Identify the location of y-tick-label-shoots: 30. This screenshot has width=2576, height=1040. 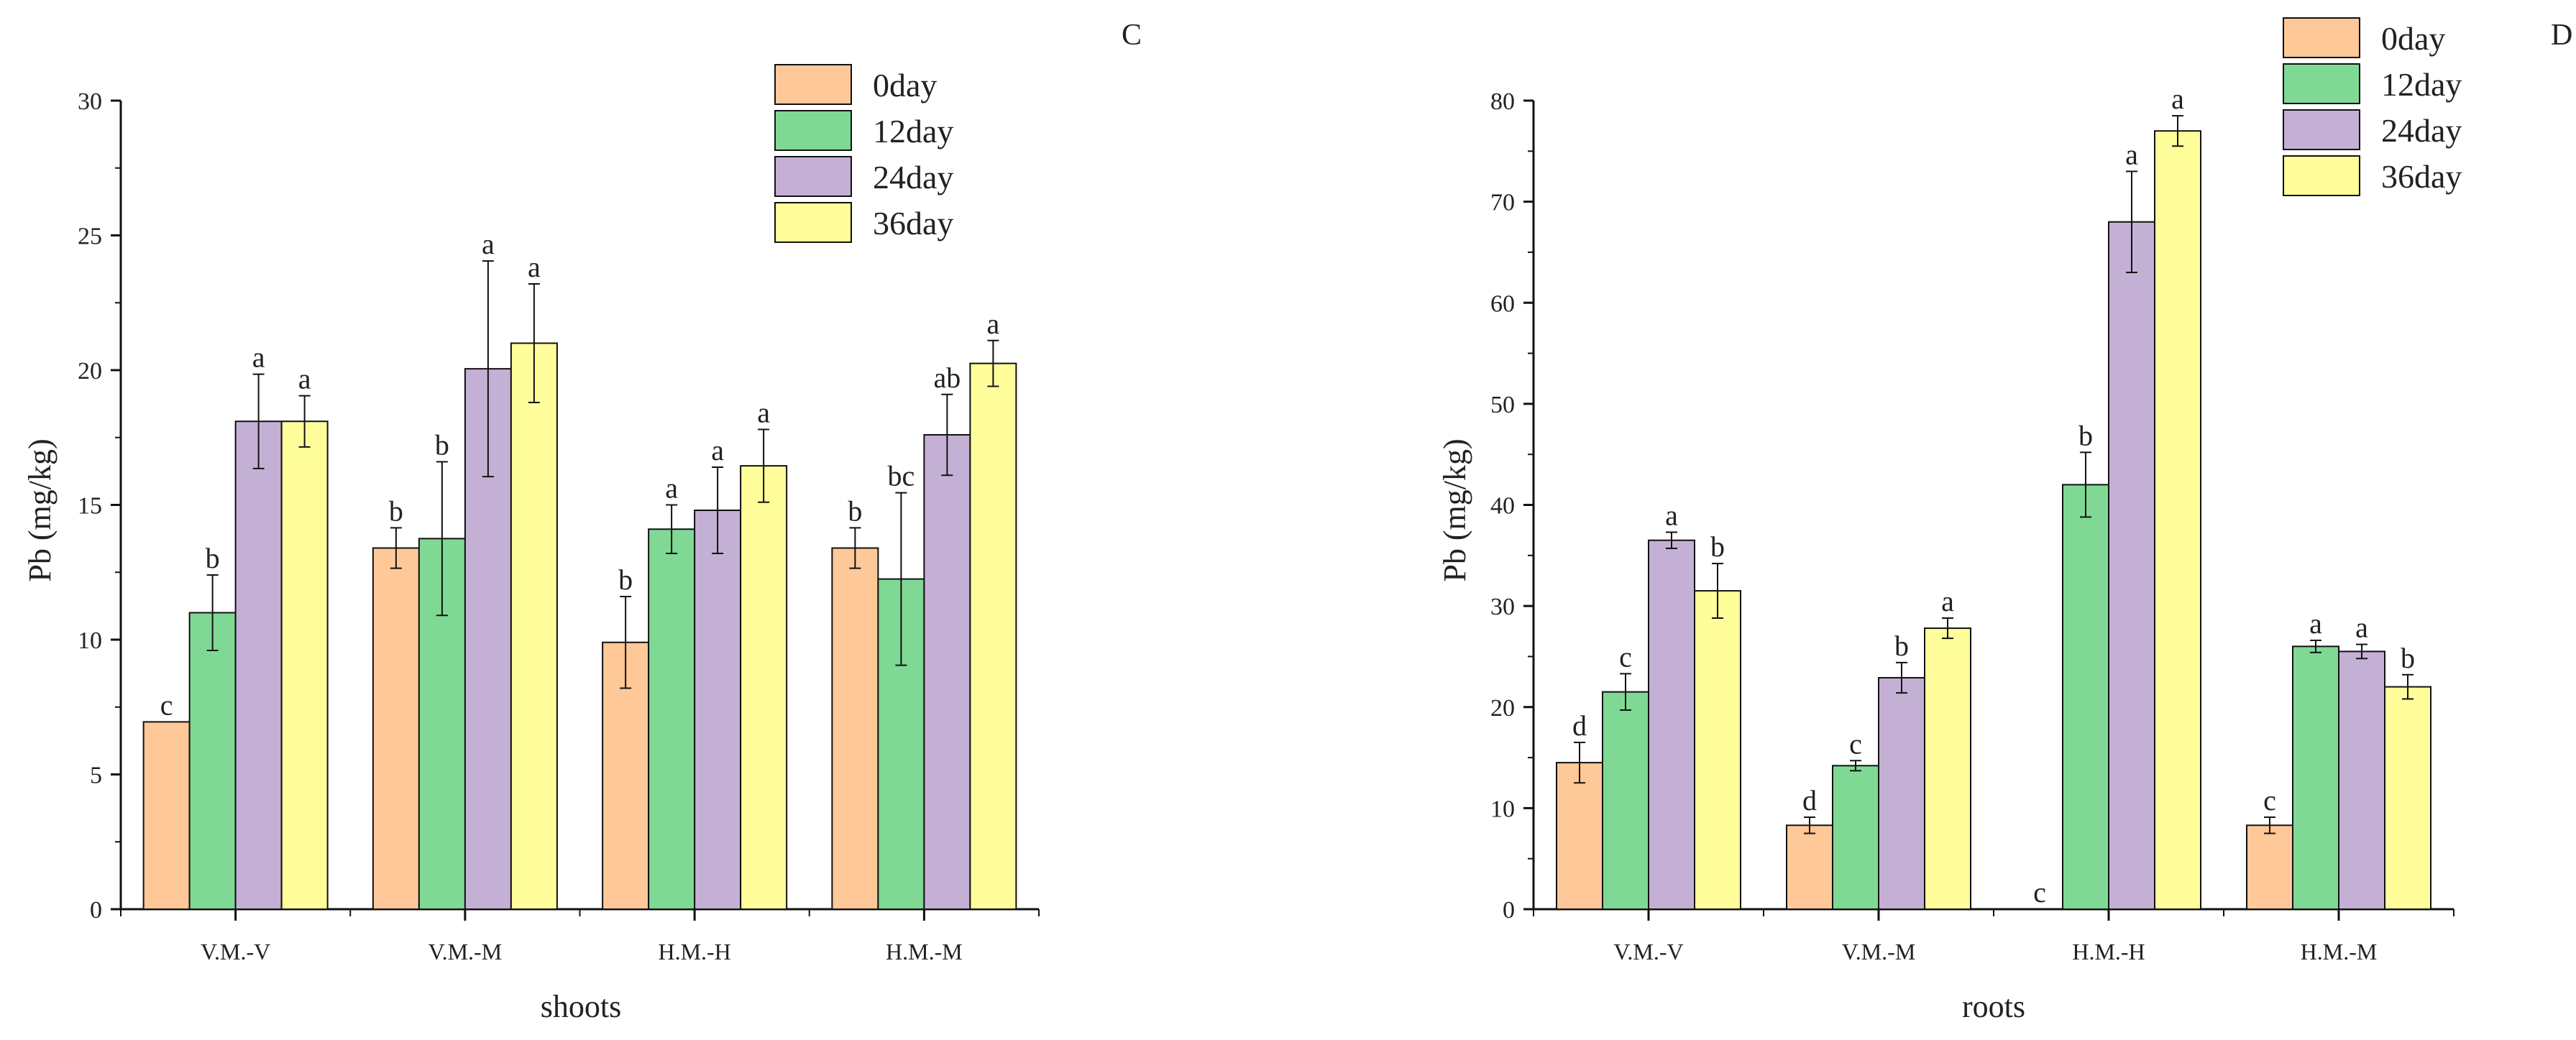
(90, 101).